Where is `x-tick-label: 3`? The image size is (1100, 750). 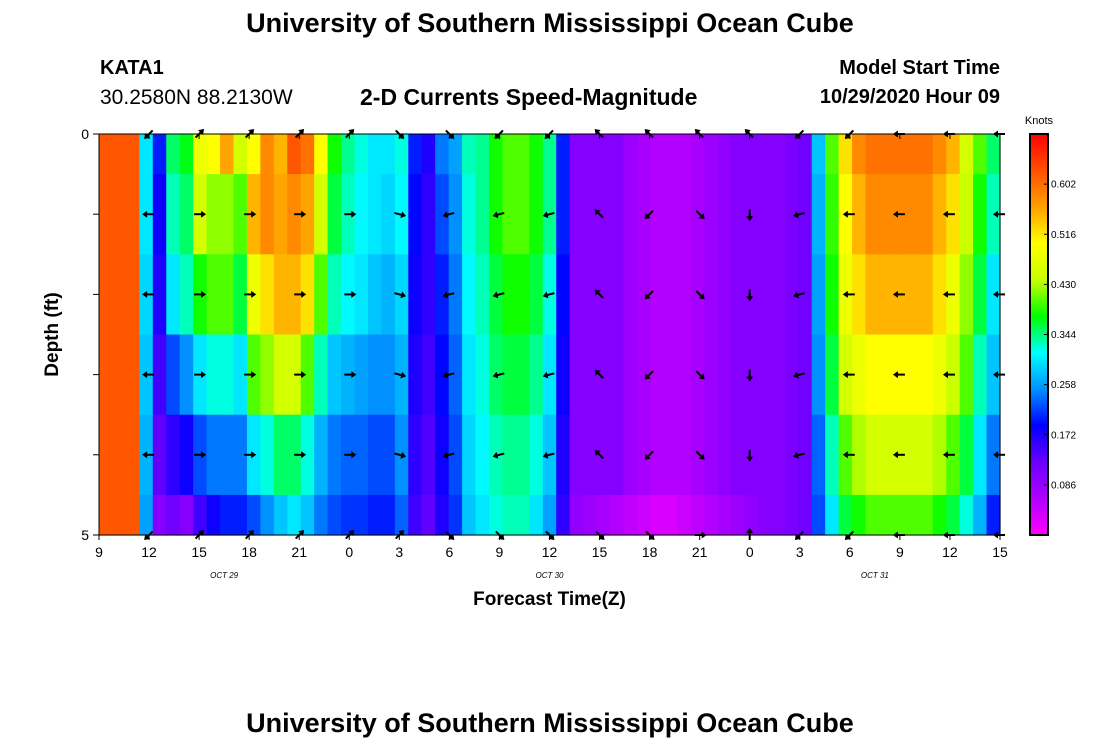
x-tick-label: 3 is located at coordinates (399, 552).